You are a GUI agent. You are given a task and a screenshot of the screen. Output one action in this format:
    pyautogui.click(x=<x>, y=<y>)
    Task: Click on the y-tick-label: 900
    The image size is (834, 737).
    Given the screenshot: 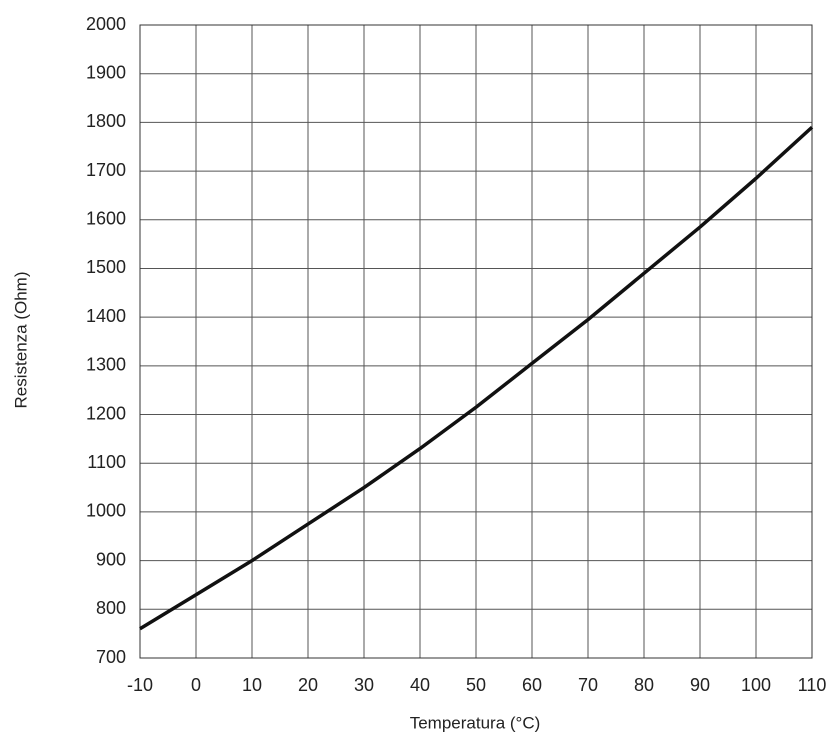 What is the action you would take?
    pyautogui.click(x=111, y=559)
    